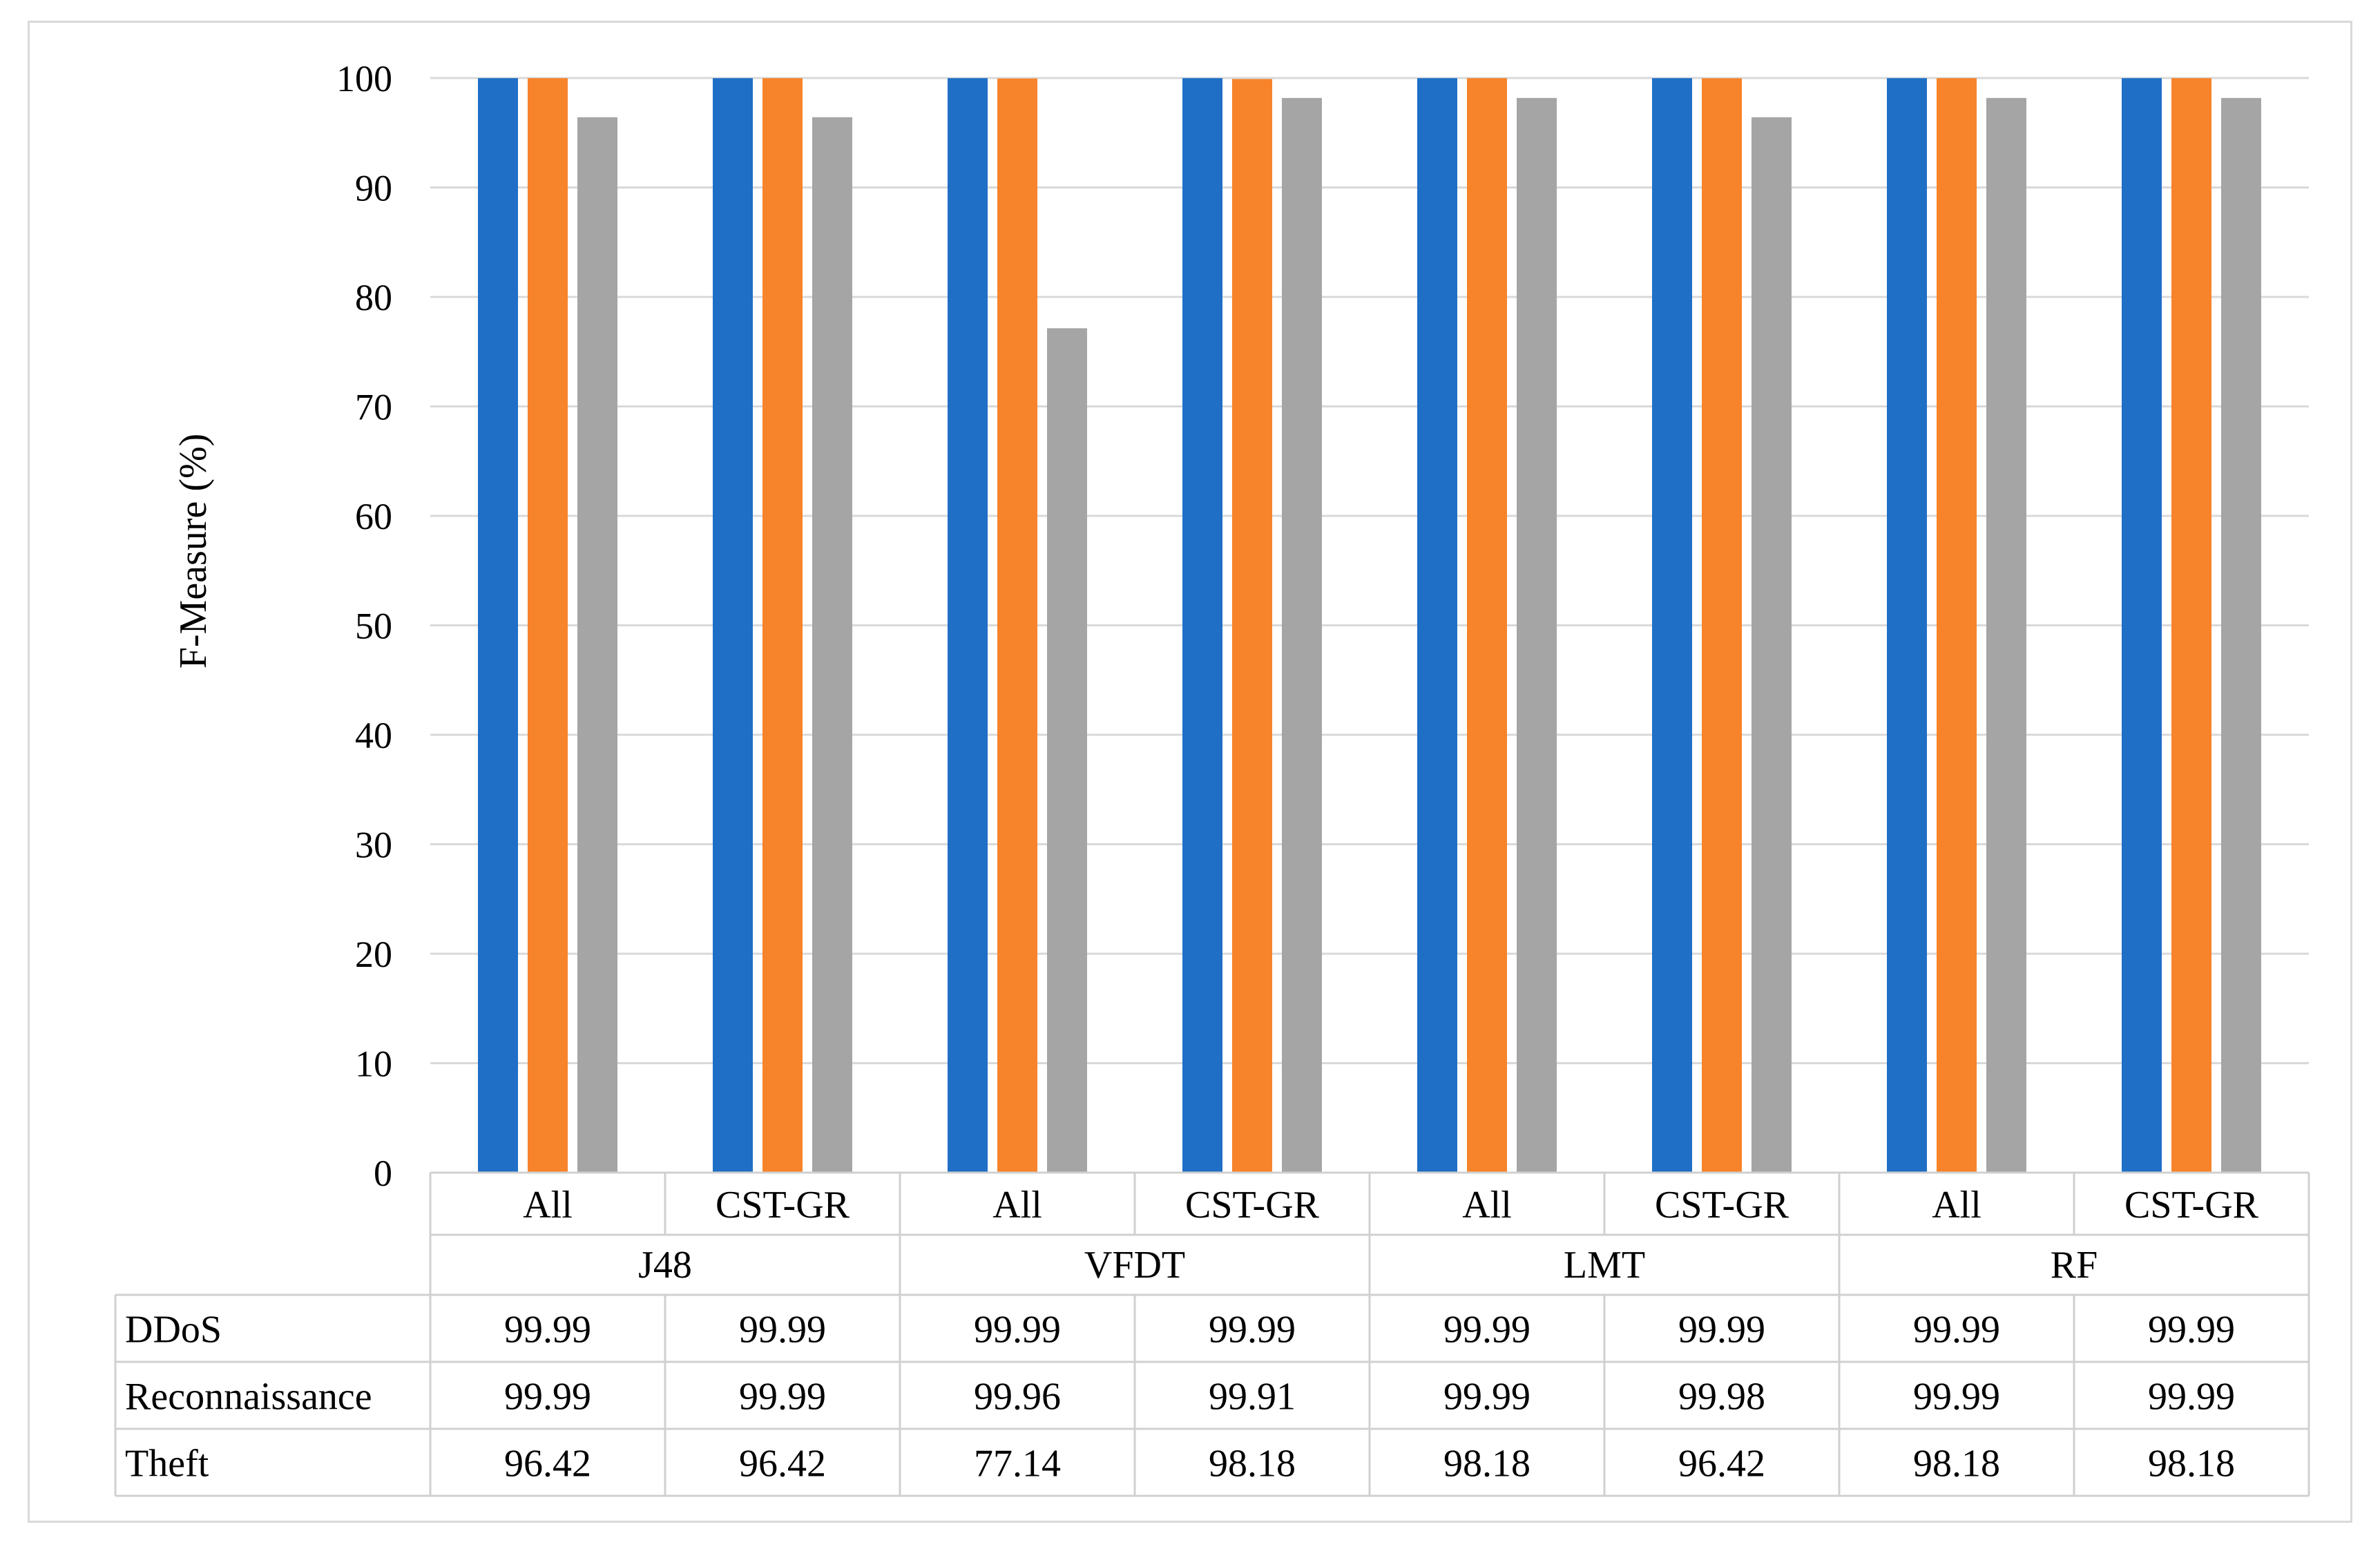 Image resolution: width=2380 pixels, height=1549 pixels. What do you see at coordinates (373, 626) in the screenshot?
I see `y-tick-label: 50` at bounding box center [373, 626].